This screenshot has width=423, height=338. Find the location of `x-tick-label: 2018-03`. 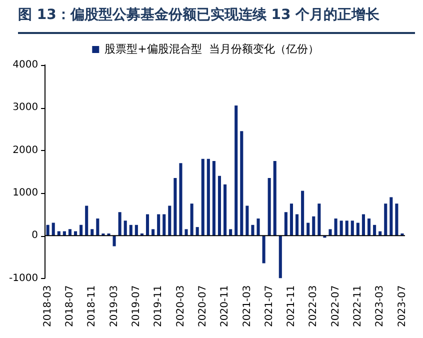

x-tick-label: 2018-03 is located at coordinates (48, 306).